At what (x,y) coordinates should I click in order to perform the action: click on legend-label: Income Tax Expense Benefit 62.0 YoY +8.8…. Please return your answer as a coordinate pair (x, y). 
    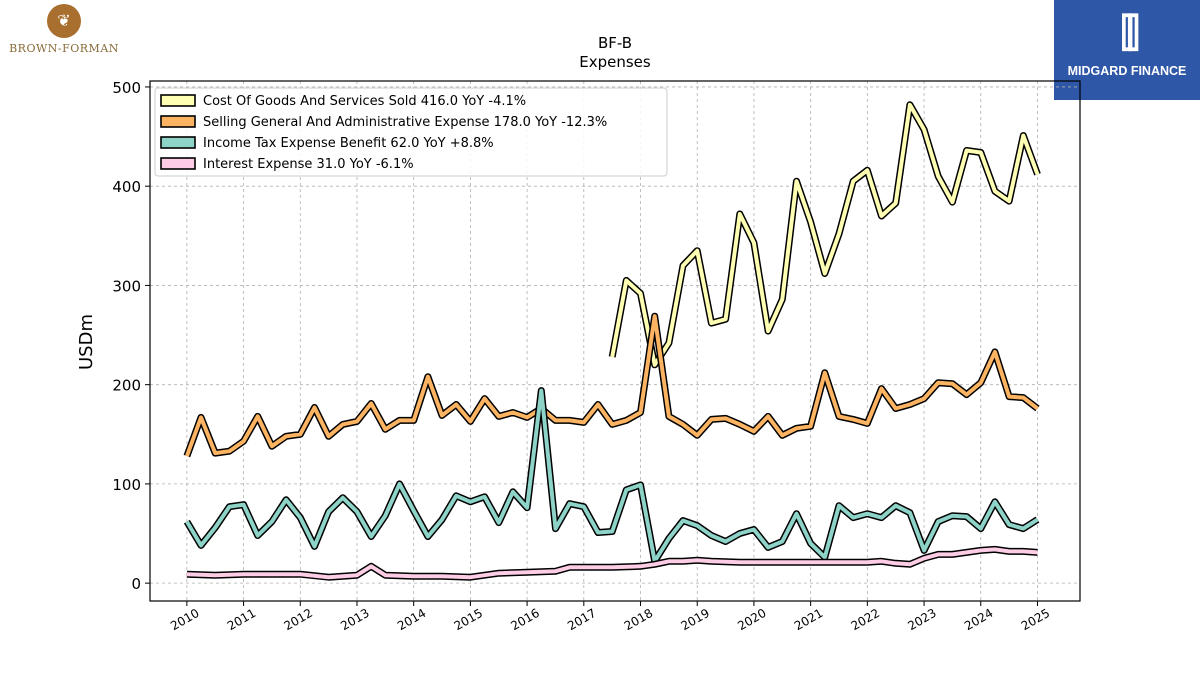
    Looking at the image, I should click on (348, 143).